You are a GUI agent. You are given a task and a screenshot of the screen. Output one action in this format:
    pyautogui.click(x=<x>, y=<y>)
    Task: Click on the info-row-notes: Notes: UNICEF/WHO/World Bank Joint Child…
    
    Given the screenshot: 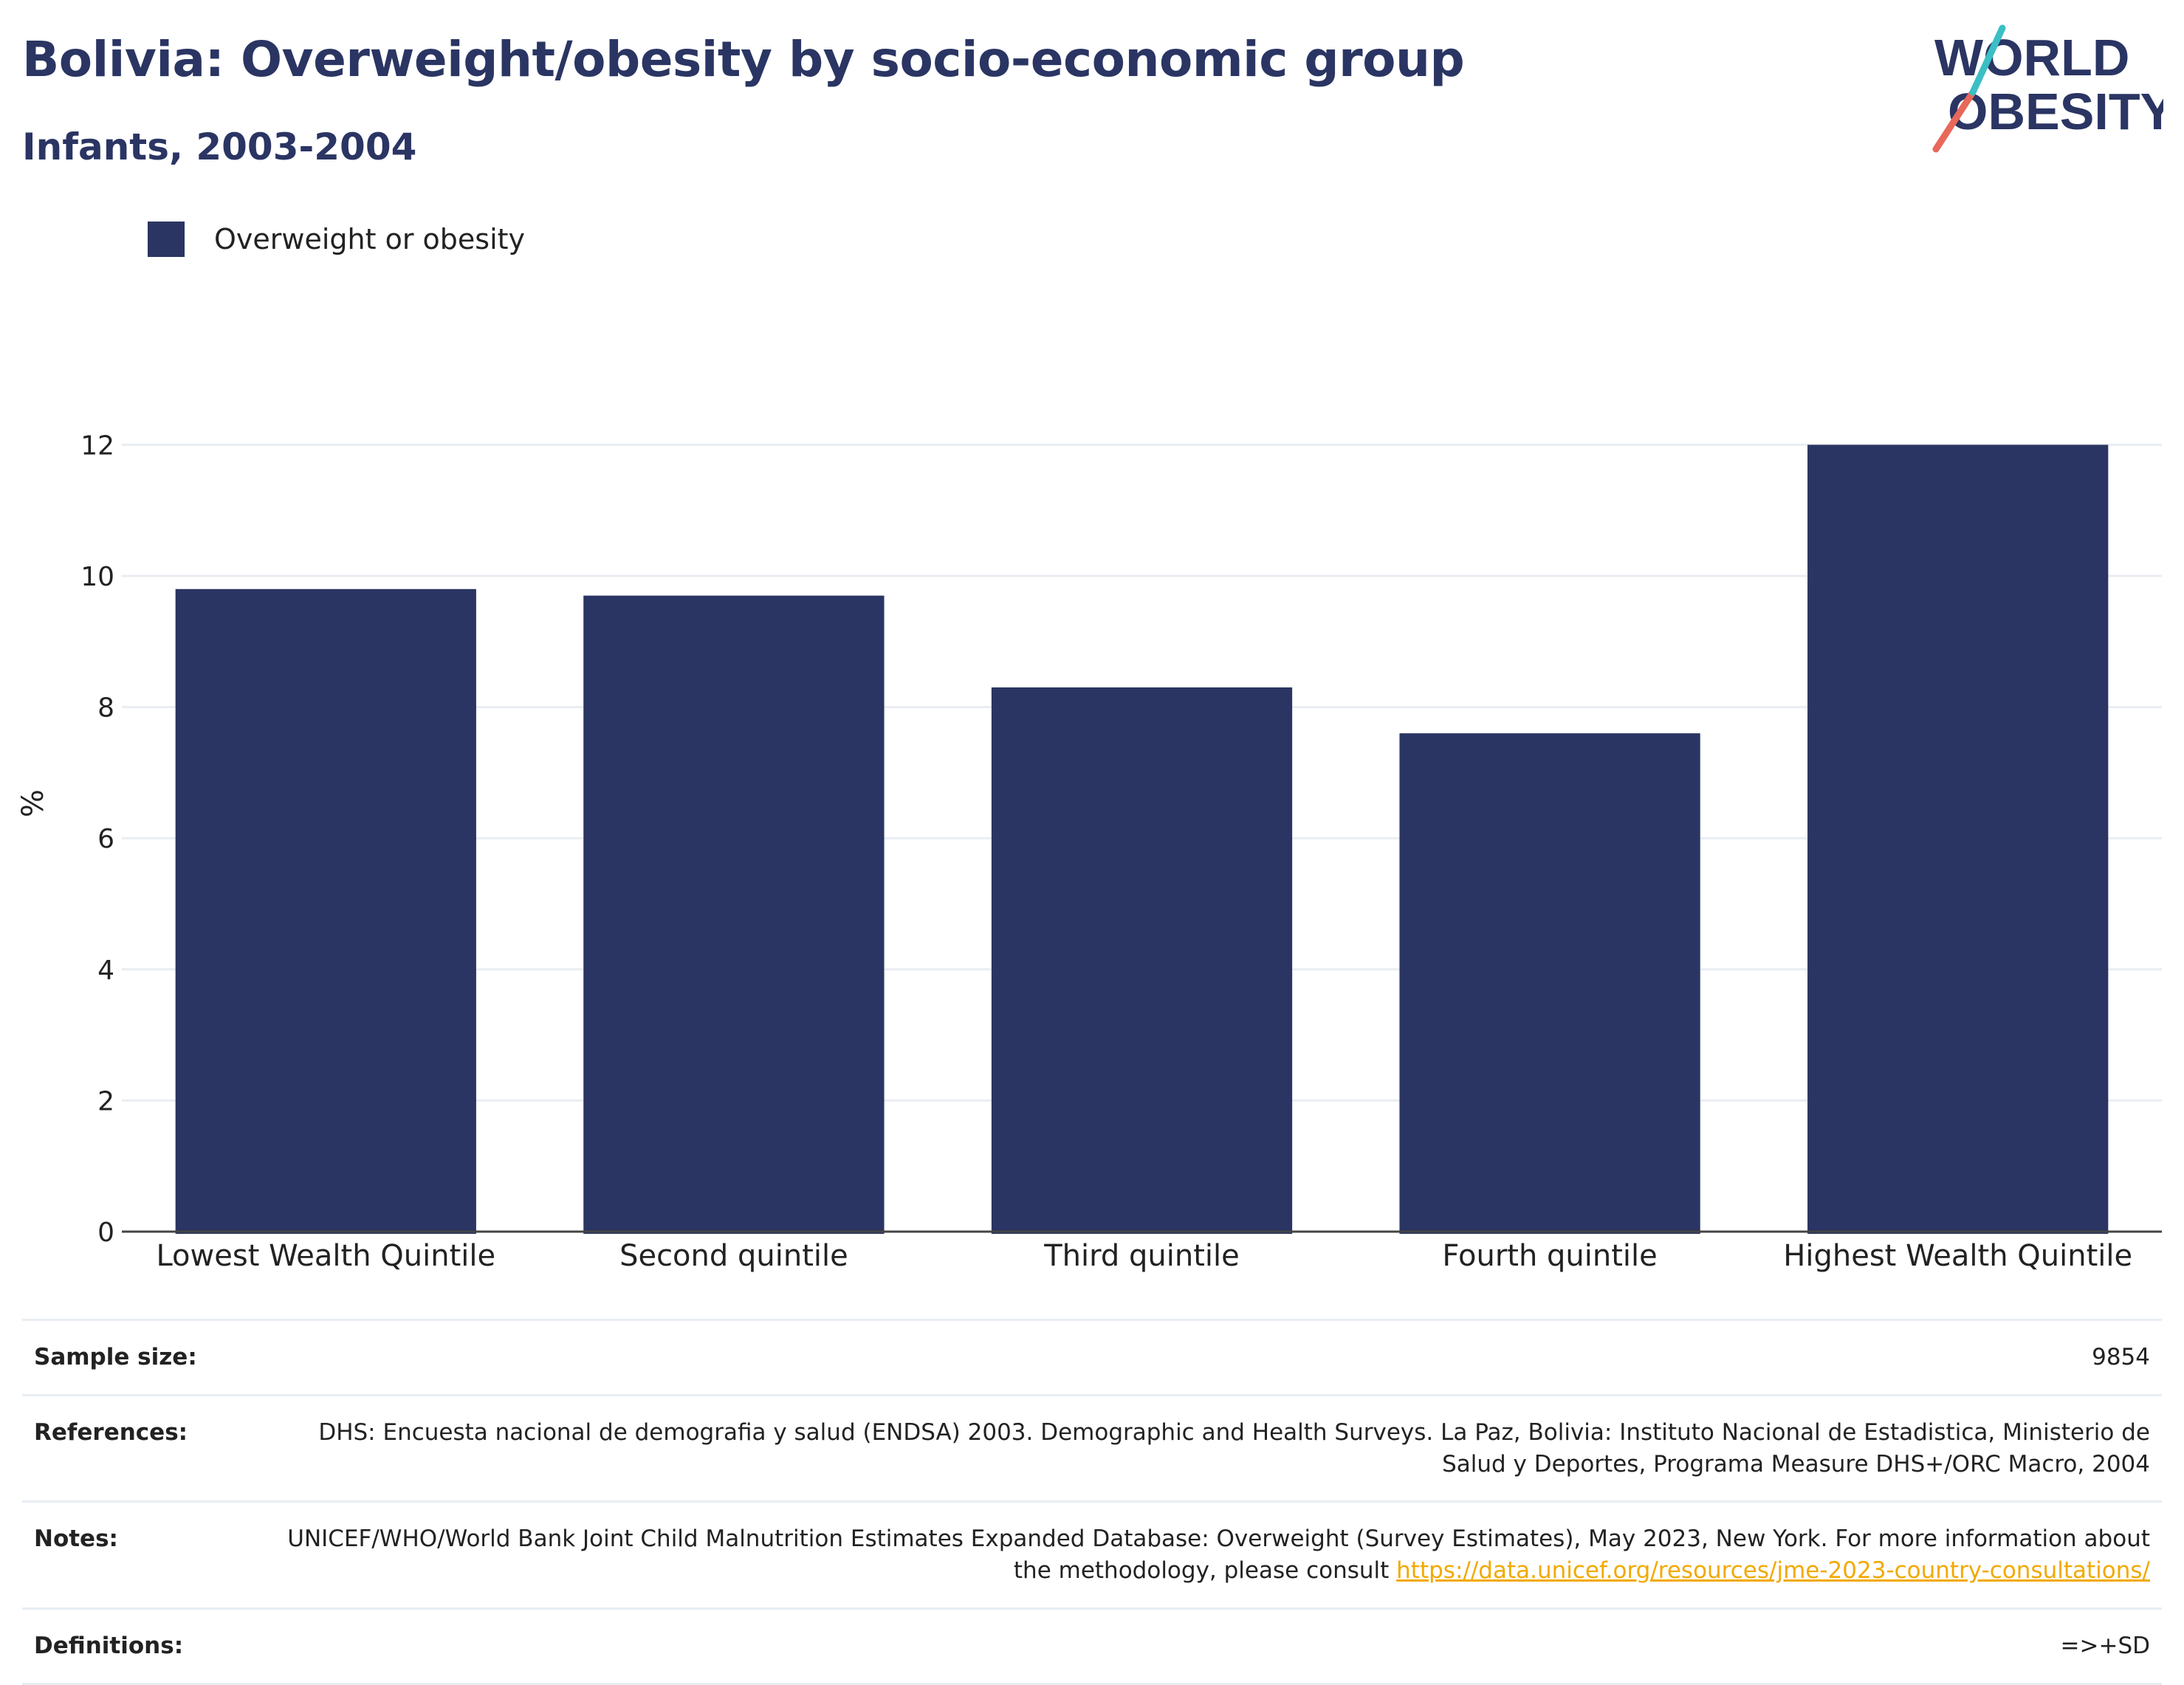 What is the action you would take?
    pyautogui.click(x=1092, y=1555)
    